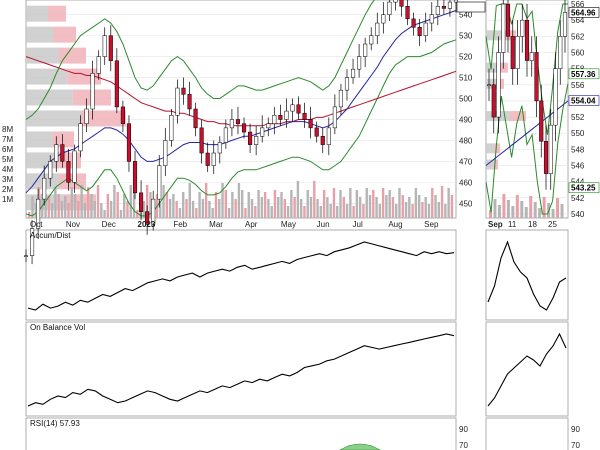 The width and height of the screenshot is (600, 450). I want to click on side-x-tick: 11, so click(512, 224).